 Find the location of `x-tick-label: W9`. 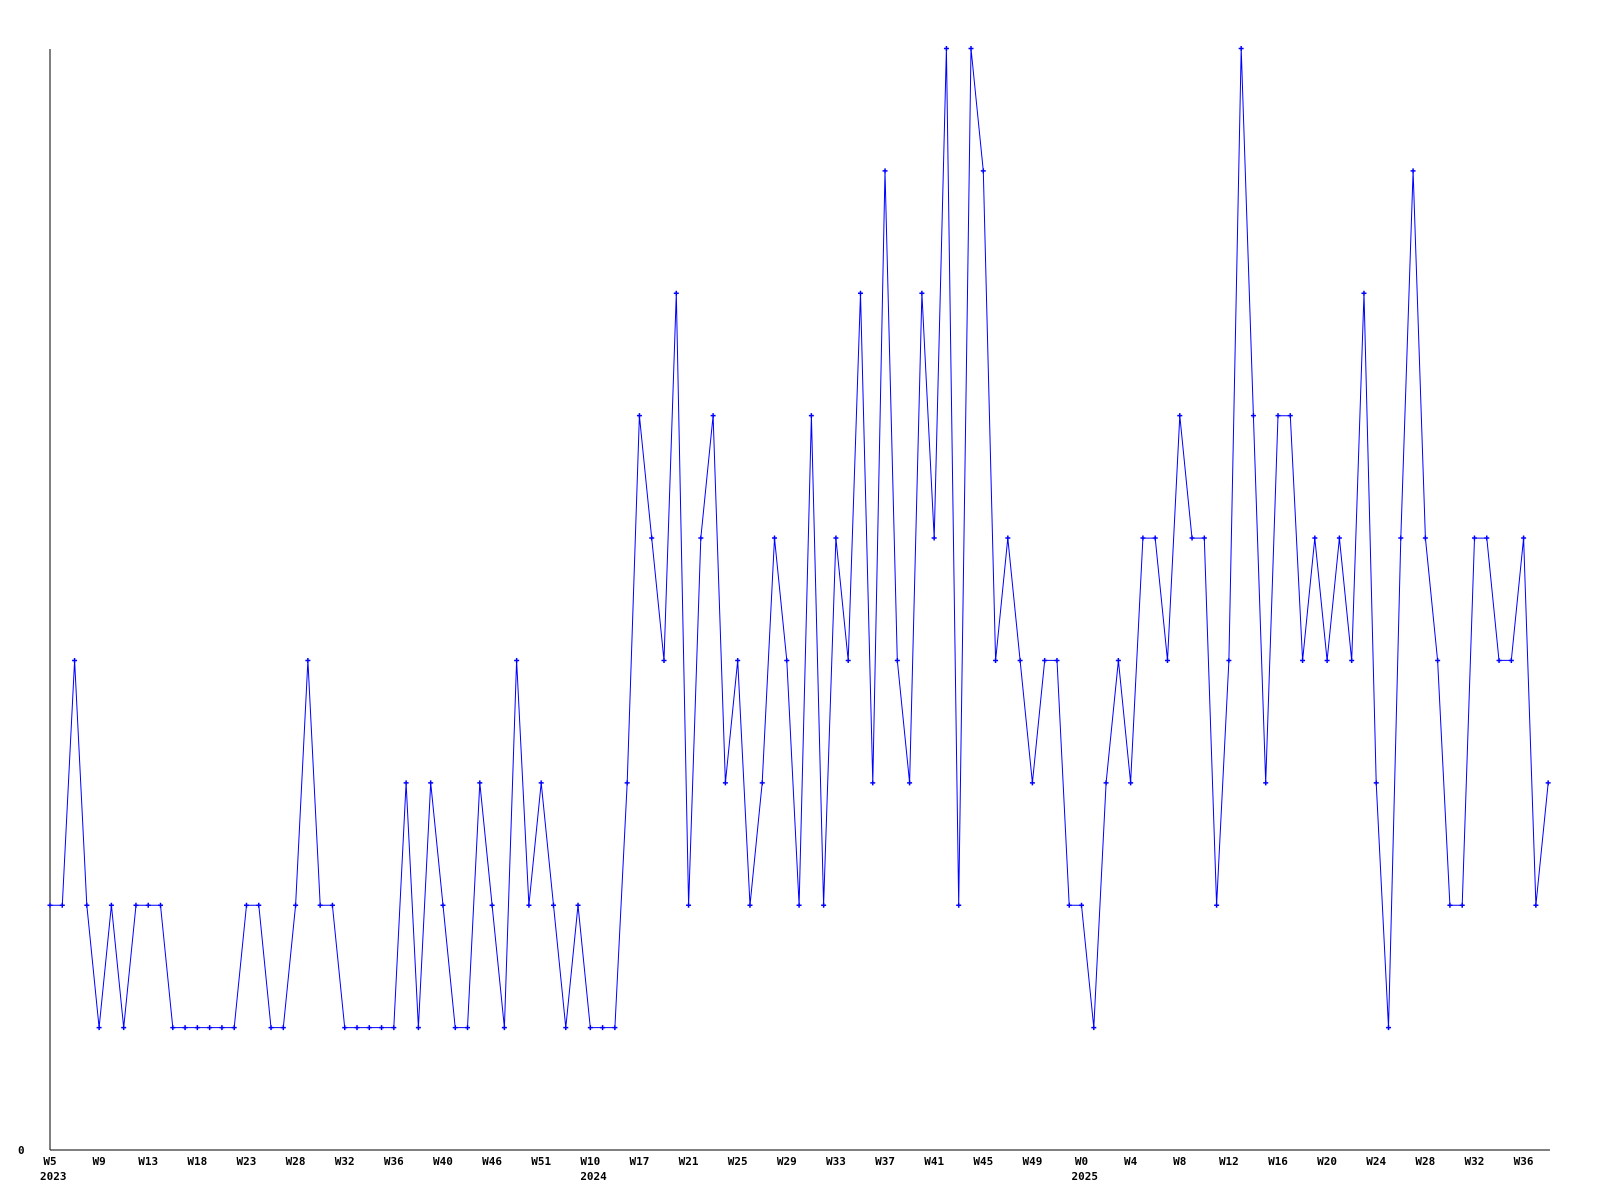

x-tick-label: W9 is located at coordinates (98, 1161).